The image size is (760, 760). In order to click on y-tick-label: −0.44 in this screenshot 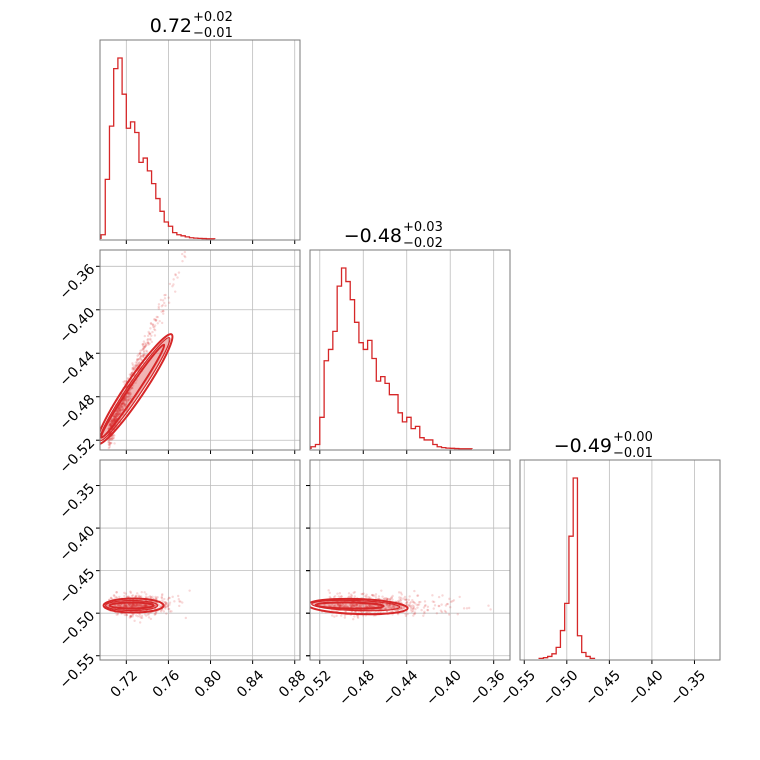, I will do `click(78, 369)`.